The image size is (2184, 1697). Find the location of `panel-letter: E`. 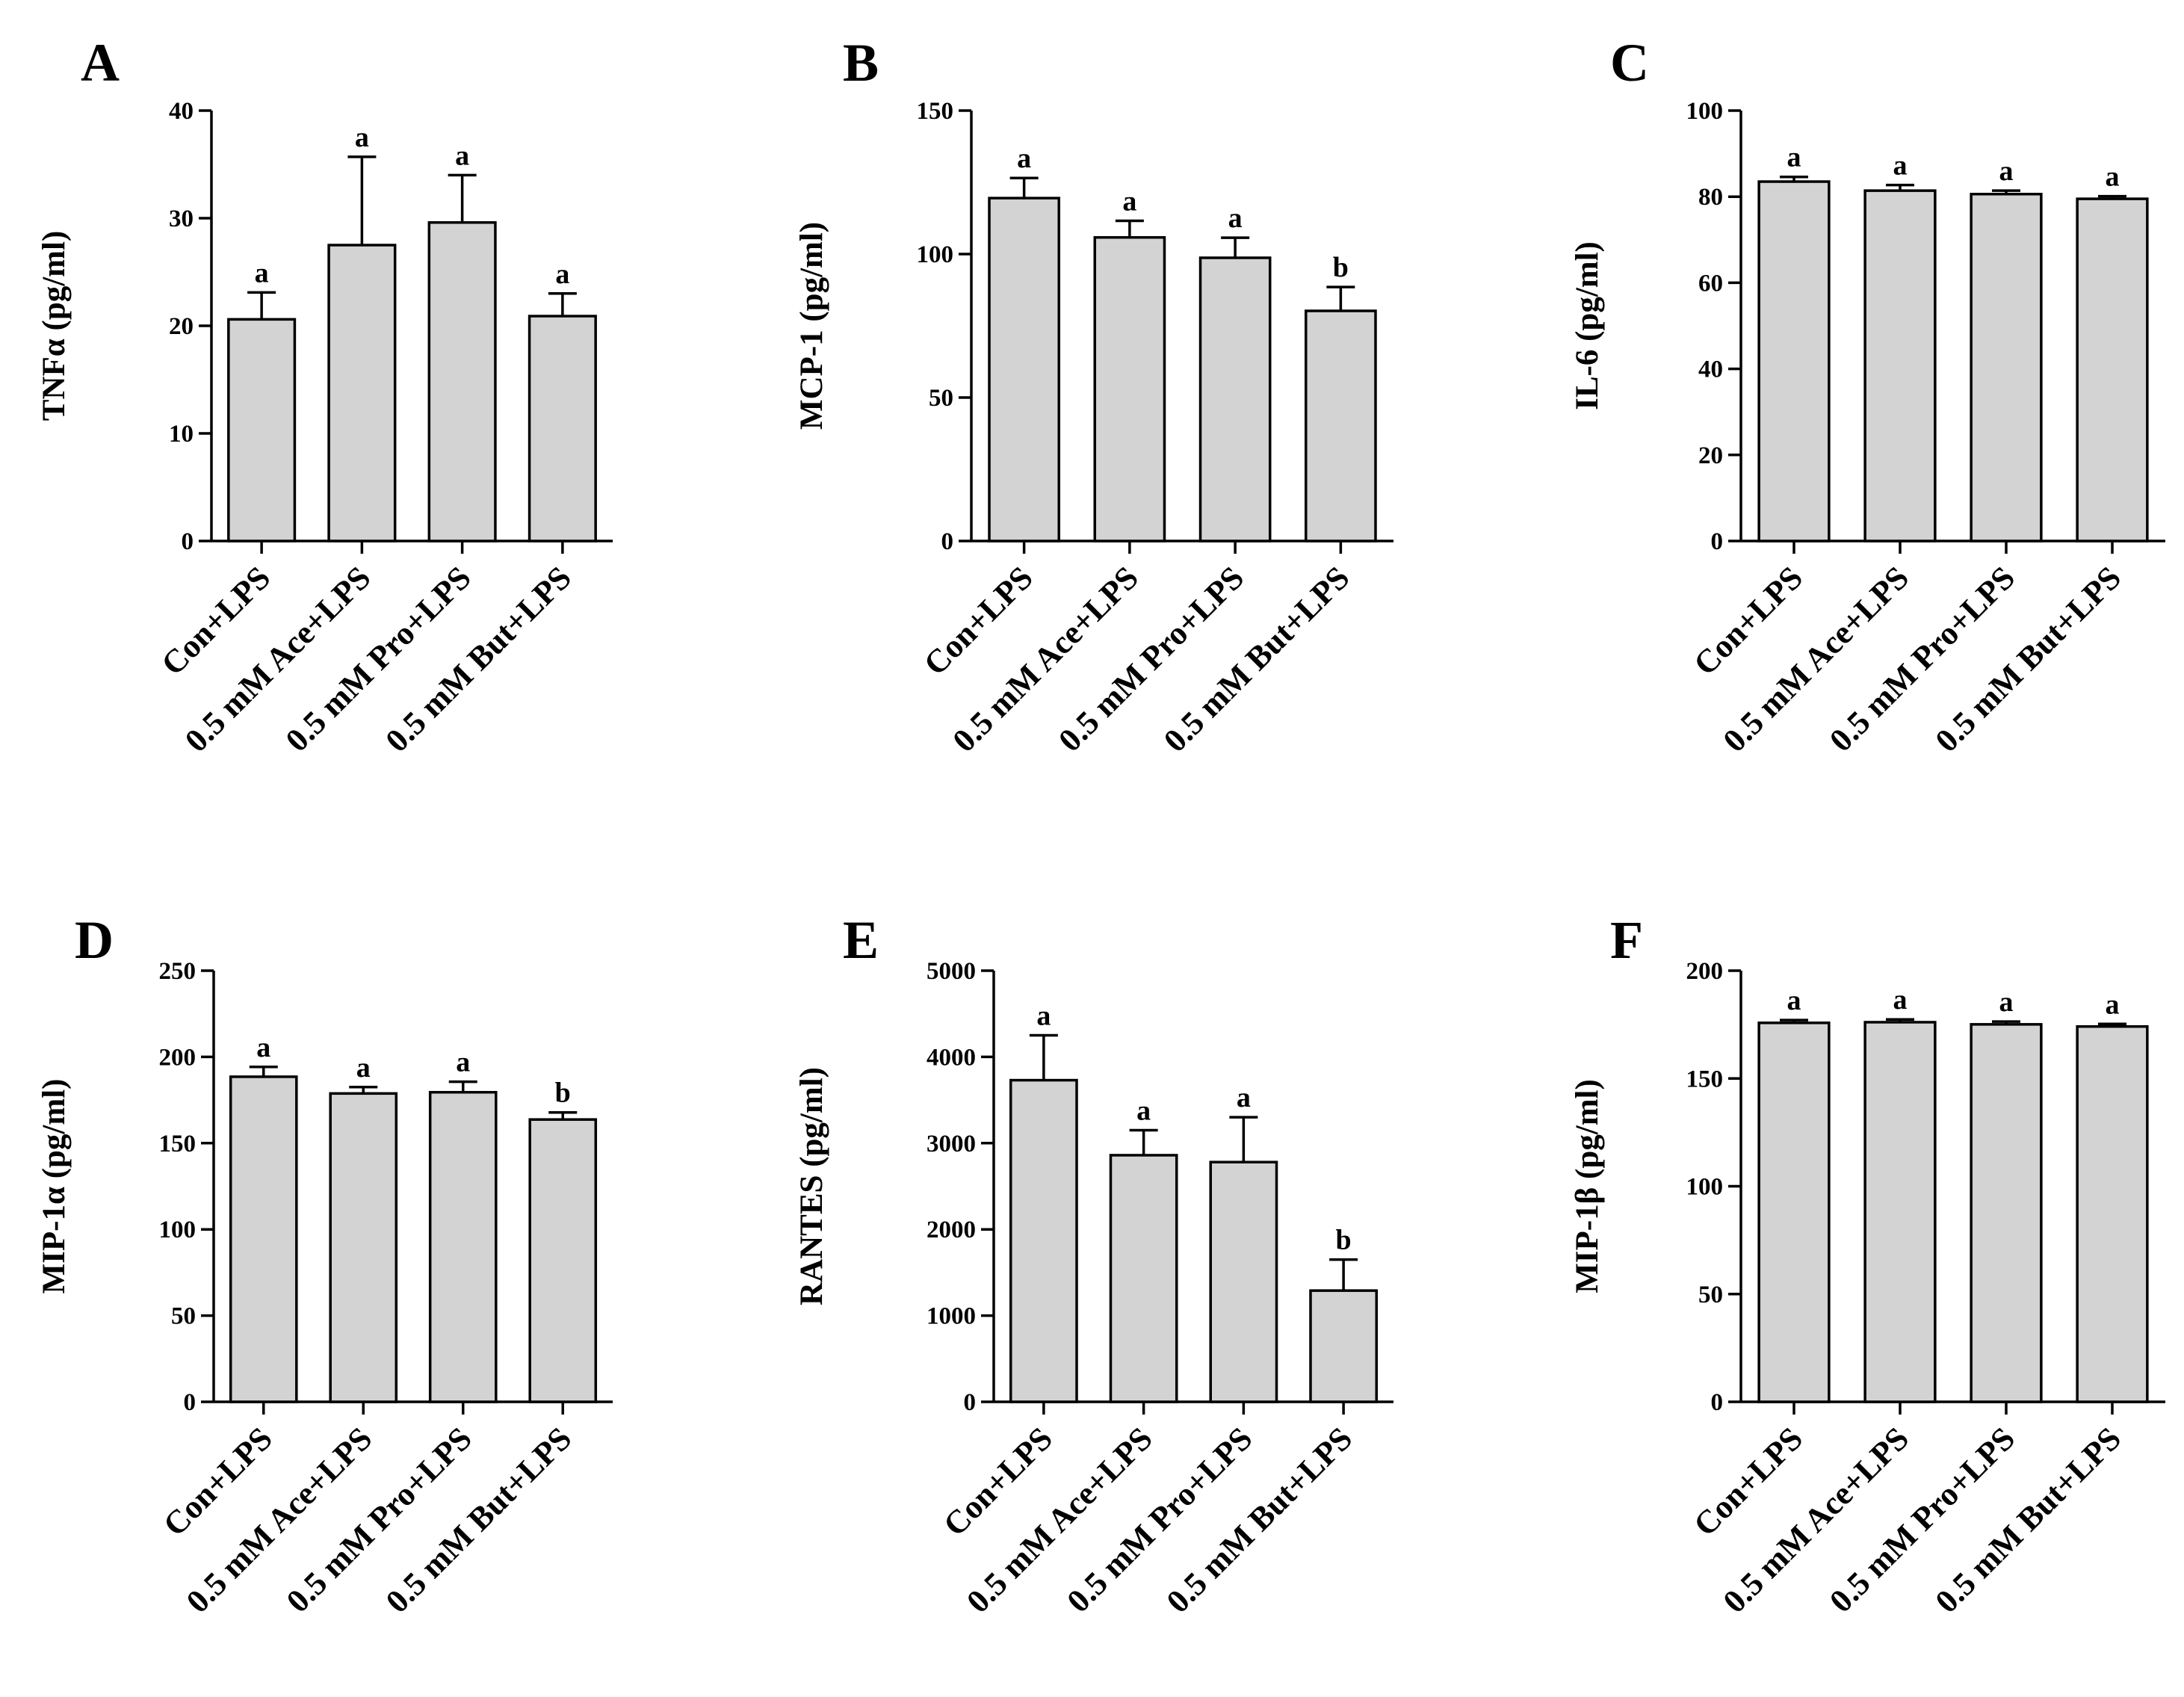

panel-letter: E is located at coordinates (861, 940).